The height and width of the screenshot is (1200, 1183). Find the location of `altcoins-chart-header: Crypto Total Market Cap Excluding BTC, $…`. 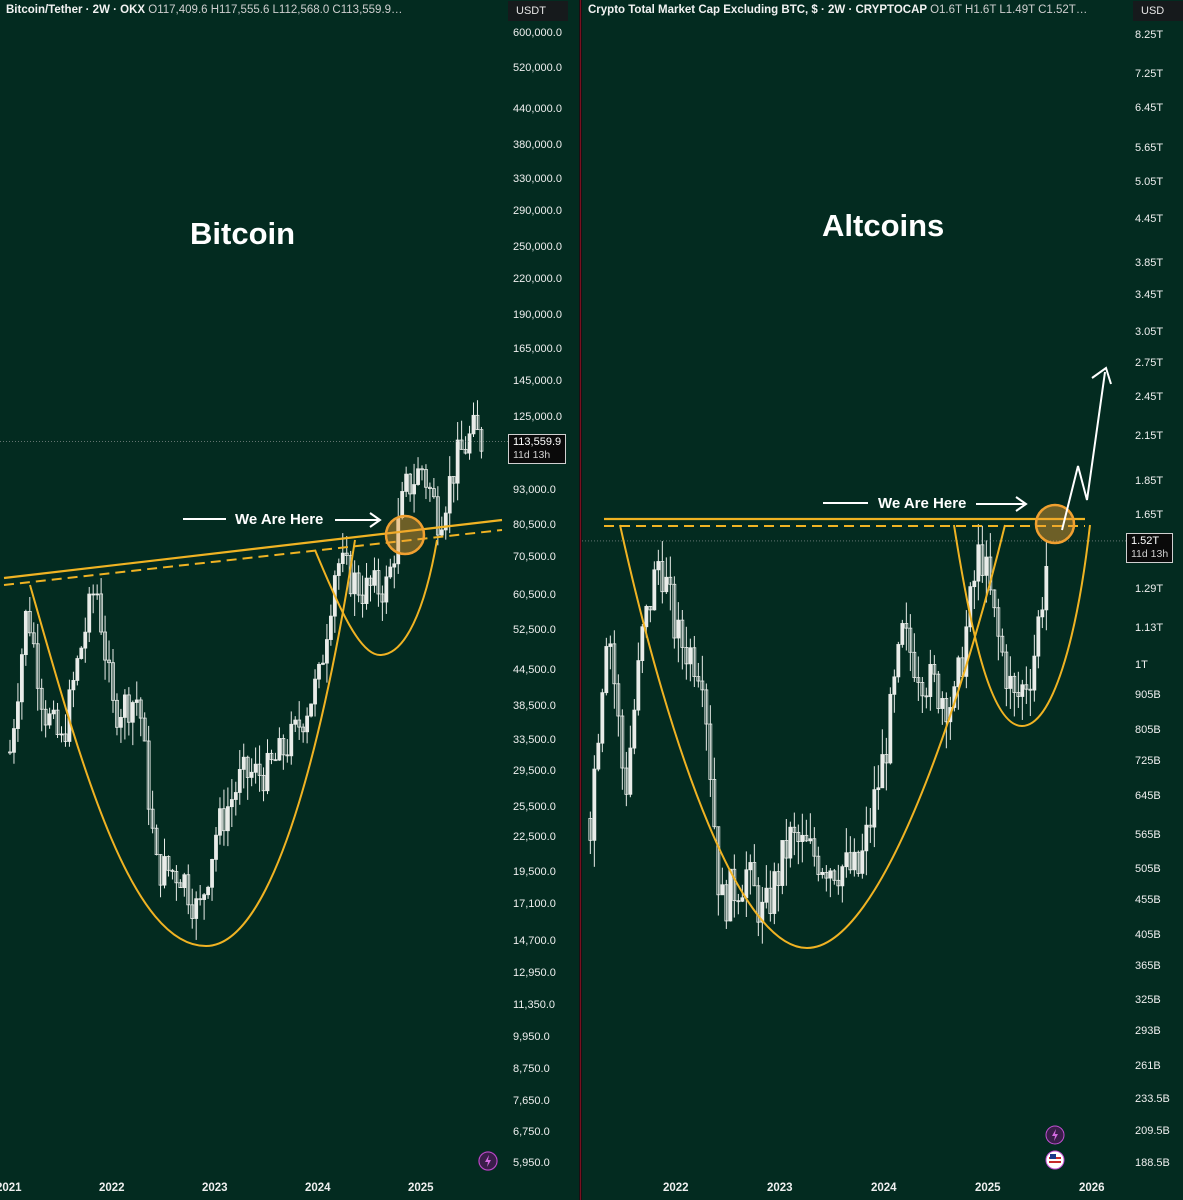

altcoins-chart-header: Crypto Total Market Cap Excluding BTC, $… is located at coordinates (834, 10).